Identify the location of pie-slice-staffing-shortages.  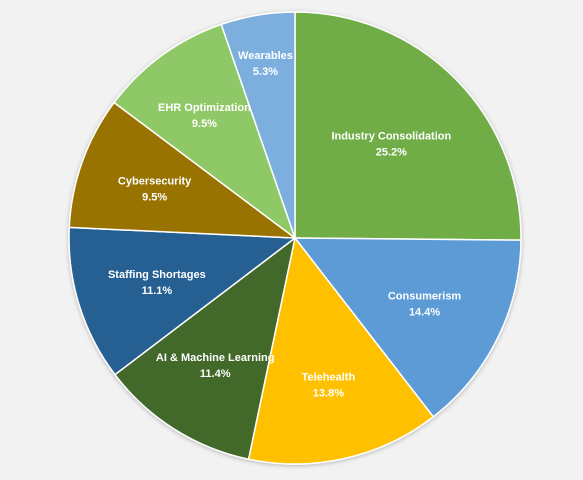
(183, 301).